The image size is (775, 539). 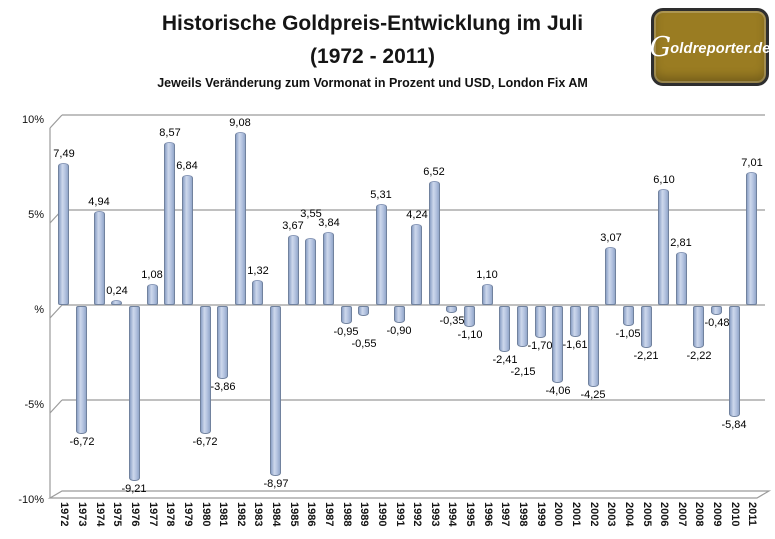 What do you see at coordinates (64, 154) in the screenshot?
I see `bar-value-label: 7,49` at bounding box center [64, 154].